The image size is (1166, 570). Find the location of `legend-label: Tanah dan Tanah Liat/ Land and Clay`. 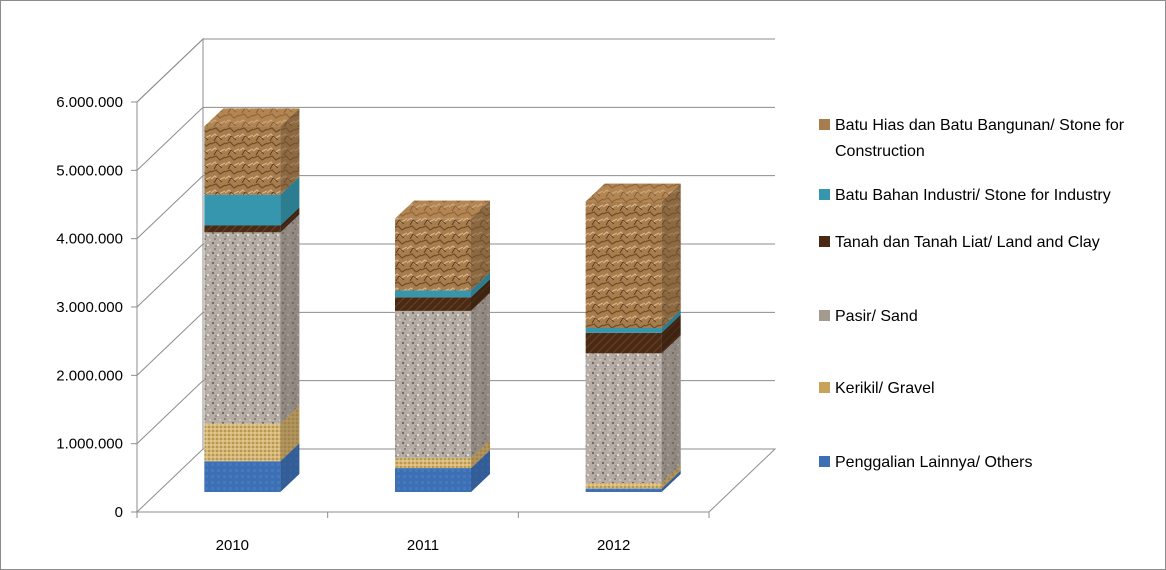

legend-label: Tanah dan Tanah Liat/ Land and Clay is located at coordinates (967, 242).